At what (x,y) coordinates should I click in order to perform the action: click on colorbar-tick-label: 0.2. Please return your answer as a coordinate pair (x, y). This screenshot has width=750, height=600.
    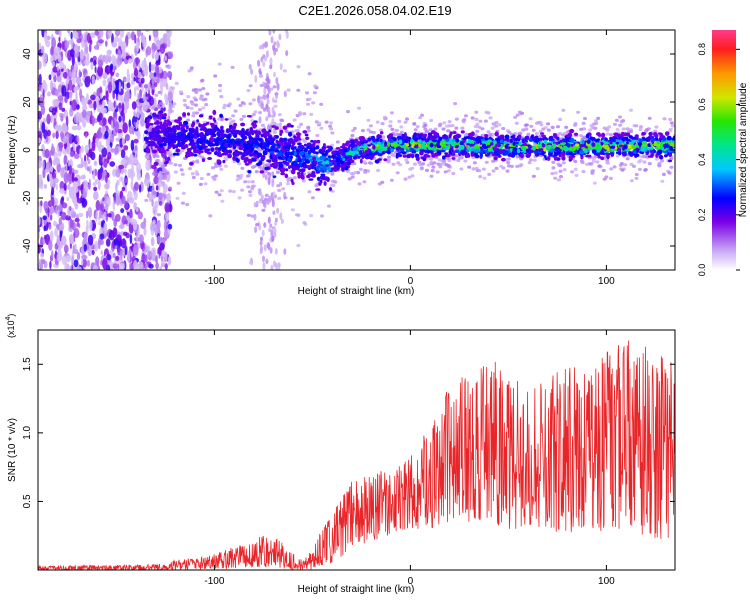
    Looking at the image, I should click on (702, 215).